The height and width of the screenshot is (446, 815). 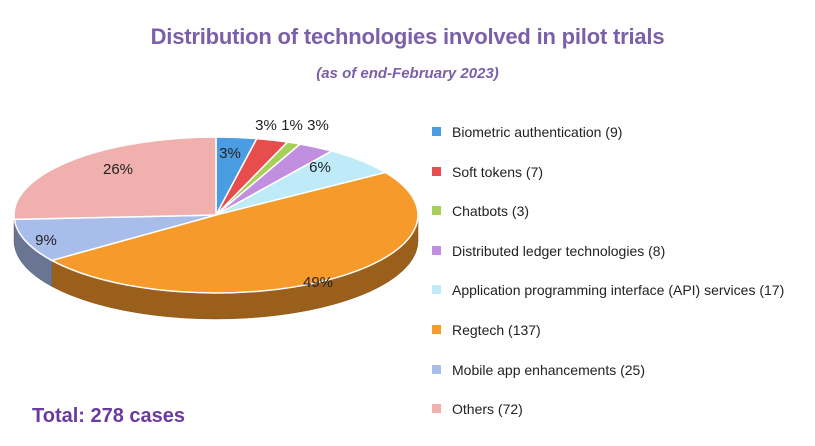 I want to click on pie-percent-label-7: 9%, so click(x=46, y=240).